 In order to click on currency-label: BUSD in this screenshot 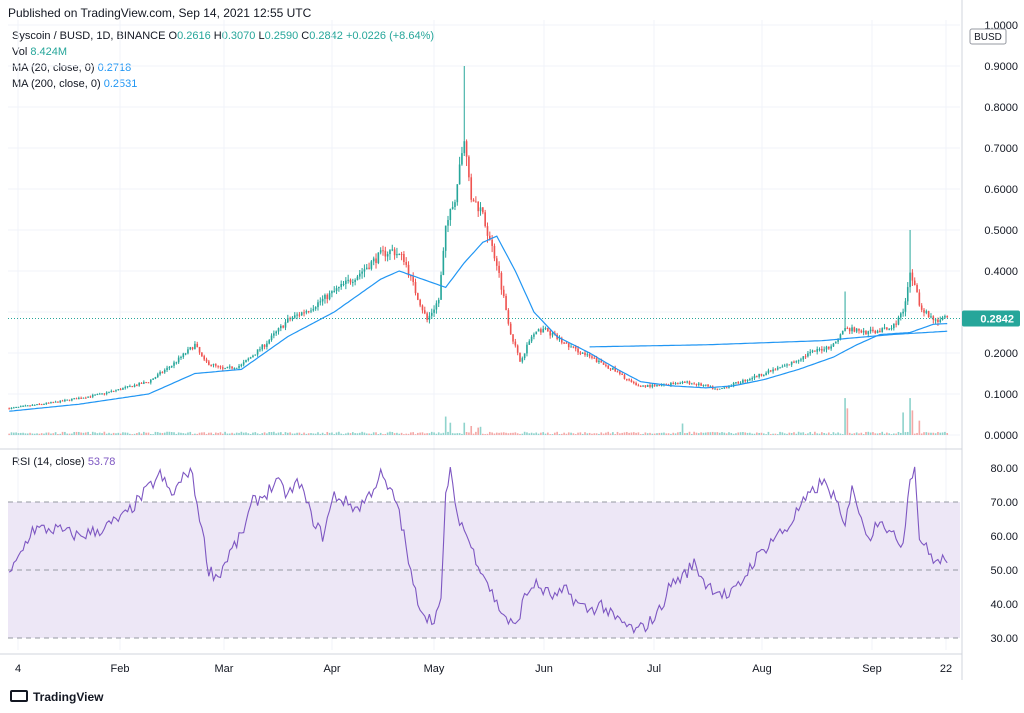, I will do `click(988, 37)`.